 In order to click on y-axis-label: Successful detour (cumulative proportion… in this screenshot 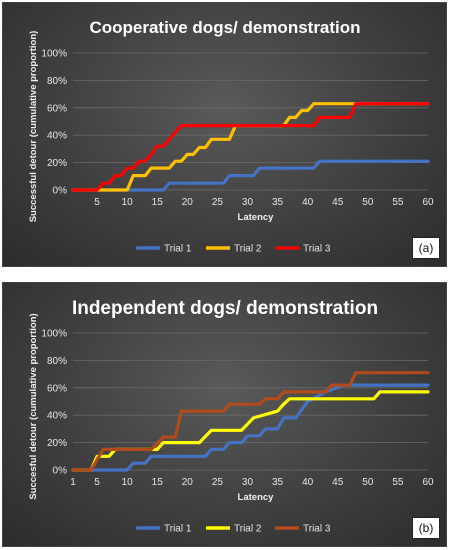, I will do `click(33, 127)`.